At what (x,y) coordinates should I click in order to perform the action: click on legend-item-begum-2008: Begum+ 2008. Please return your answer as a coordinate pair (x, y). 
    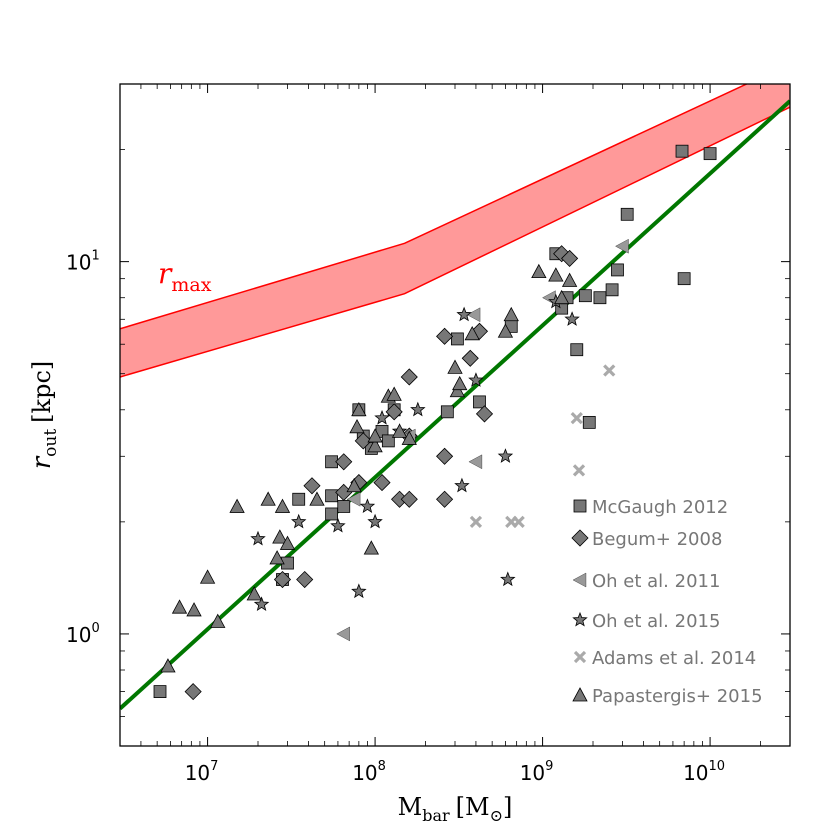
    Looking at the image, I should click on (646, 539).